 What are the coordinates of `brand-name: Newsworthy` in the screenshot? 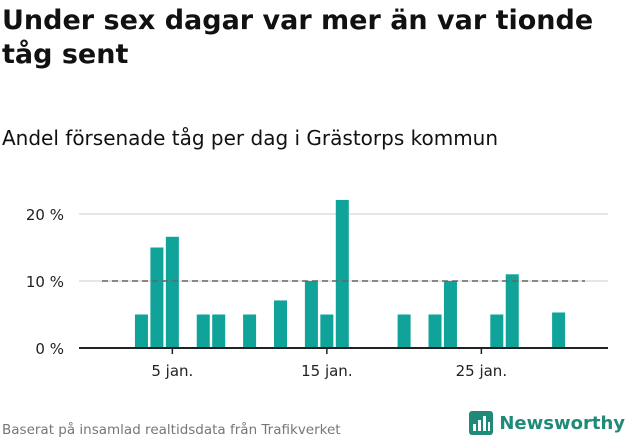 It's located at (562, 423).